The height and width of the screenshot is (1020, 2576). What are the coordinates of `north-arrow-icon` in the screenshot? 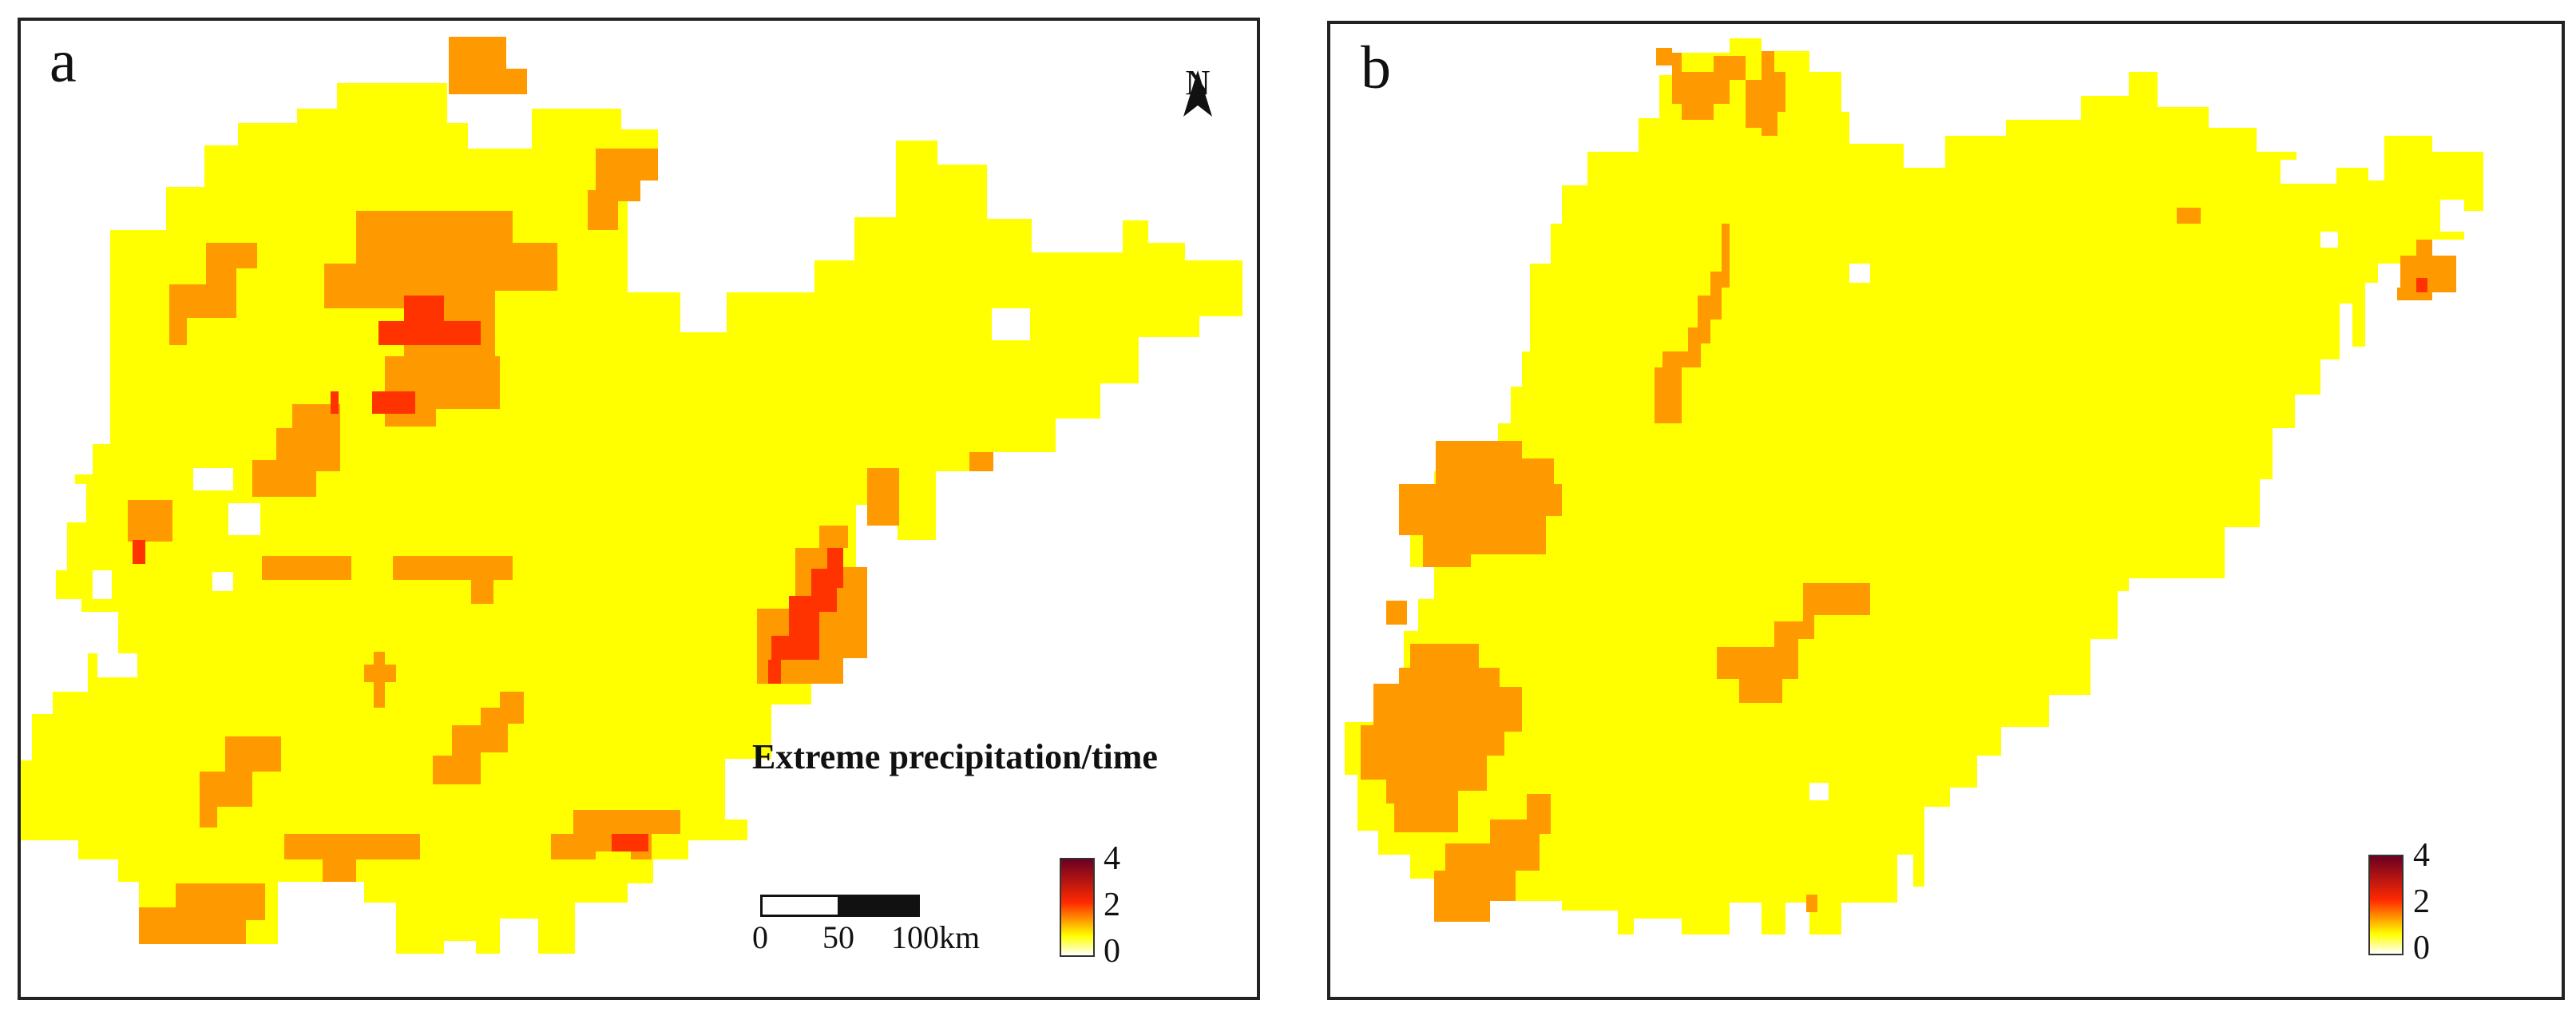 It's located at (1197, 93).